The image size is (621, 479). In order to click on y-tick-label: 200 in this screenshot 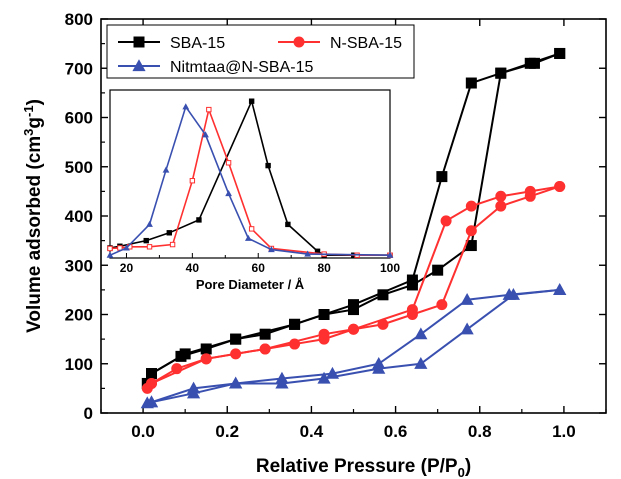, I will do `click(79, 315)`.